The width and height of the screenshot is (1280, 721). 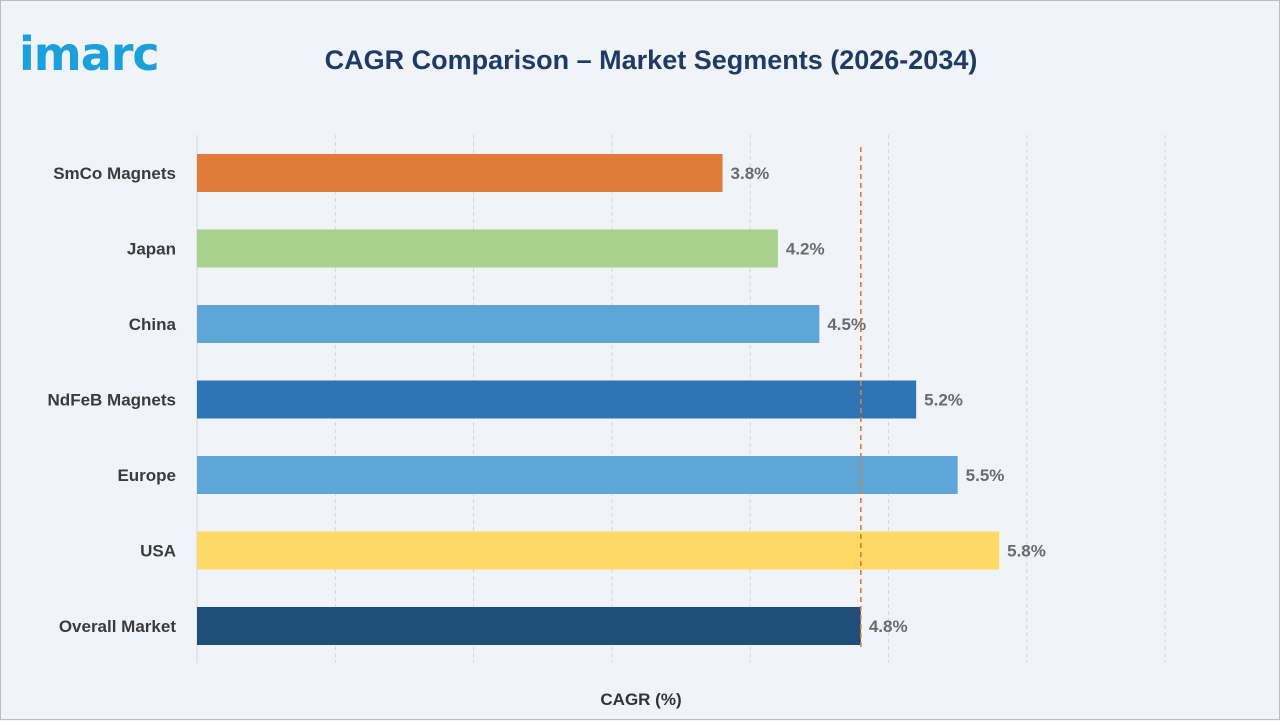 What do you see at coordinates (1026, 551) in the screenshot?
I see `value-label: 5.8%` at bounding box center [1026, 551].